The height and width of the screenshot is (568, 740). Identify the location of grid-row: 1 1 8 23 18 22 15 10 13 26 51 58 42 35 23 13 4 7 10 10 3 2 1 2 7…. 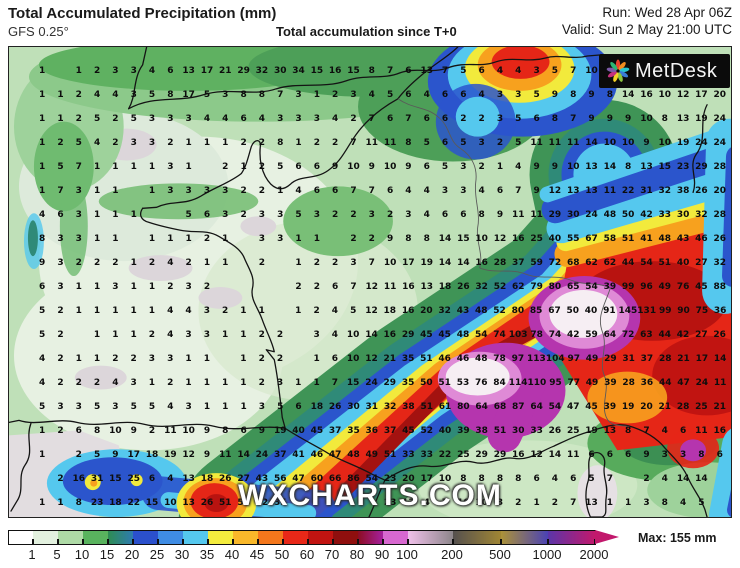
(381, 503).